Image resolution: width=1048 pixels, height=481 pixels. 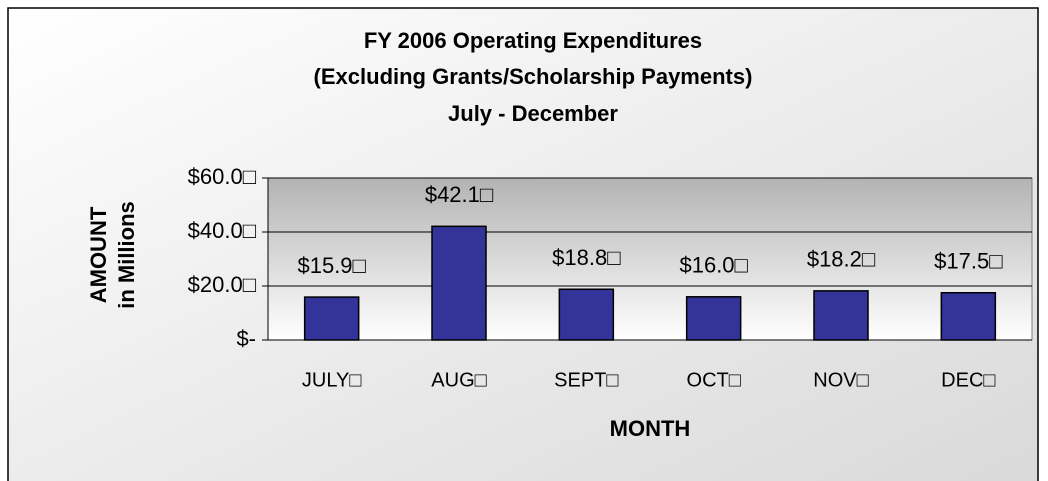 I want to click on value-label: $42.1□, so click(x=459, y=194).